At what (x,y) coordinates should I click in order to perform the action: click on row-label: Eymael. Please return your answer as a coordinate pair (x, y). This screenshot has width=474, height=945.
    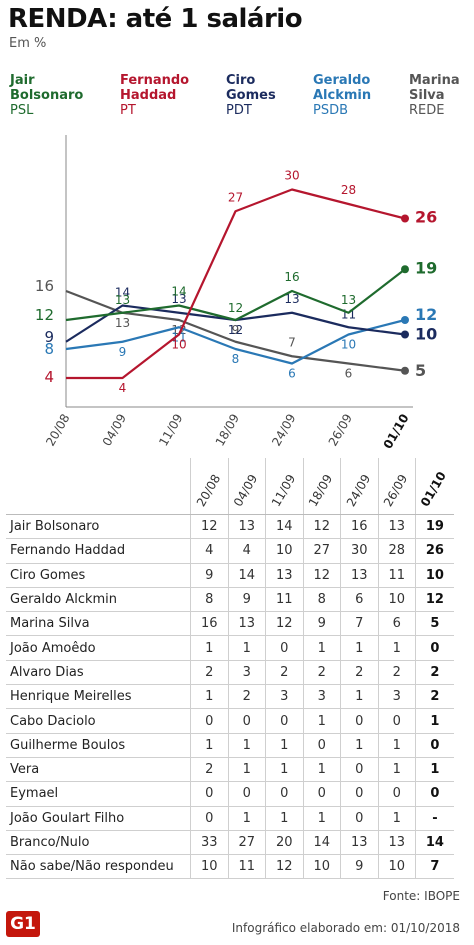
    Looking at the image, I should click on (98, 794).